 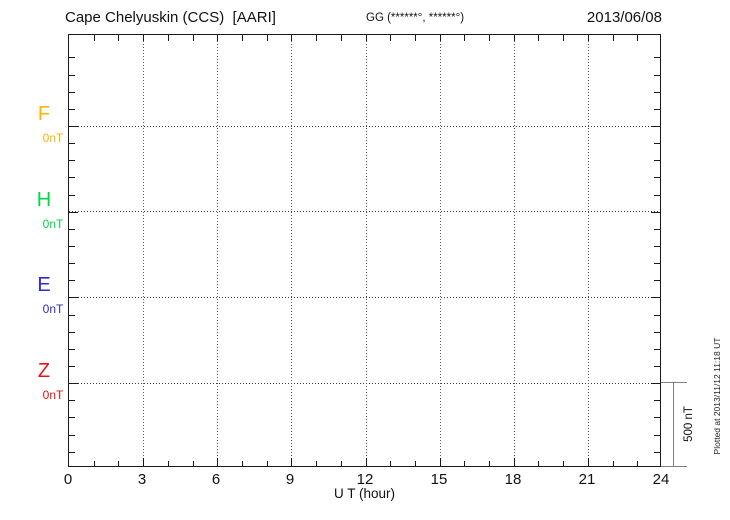 I want to click on channel-label-H: H, so click(x=44, y=200).